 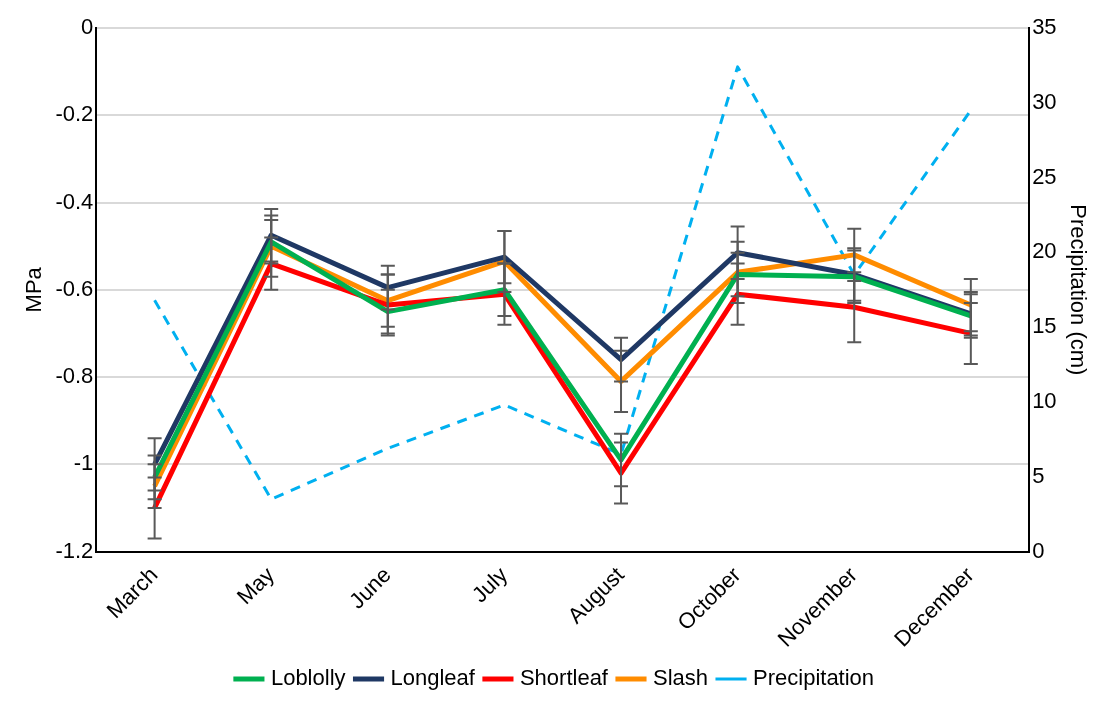 What do you see at coordinates (1044, 101) in the screenshot?
I see `y2-tick-label: 30` at bounding box center [1044, 101].